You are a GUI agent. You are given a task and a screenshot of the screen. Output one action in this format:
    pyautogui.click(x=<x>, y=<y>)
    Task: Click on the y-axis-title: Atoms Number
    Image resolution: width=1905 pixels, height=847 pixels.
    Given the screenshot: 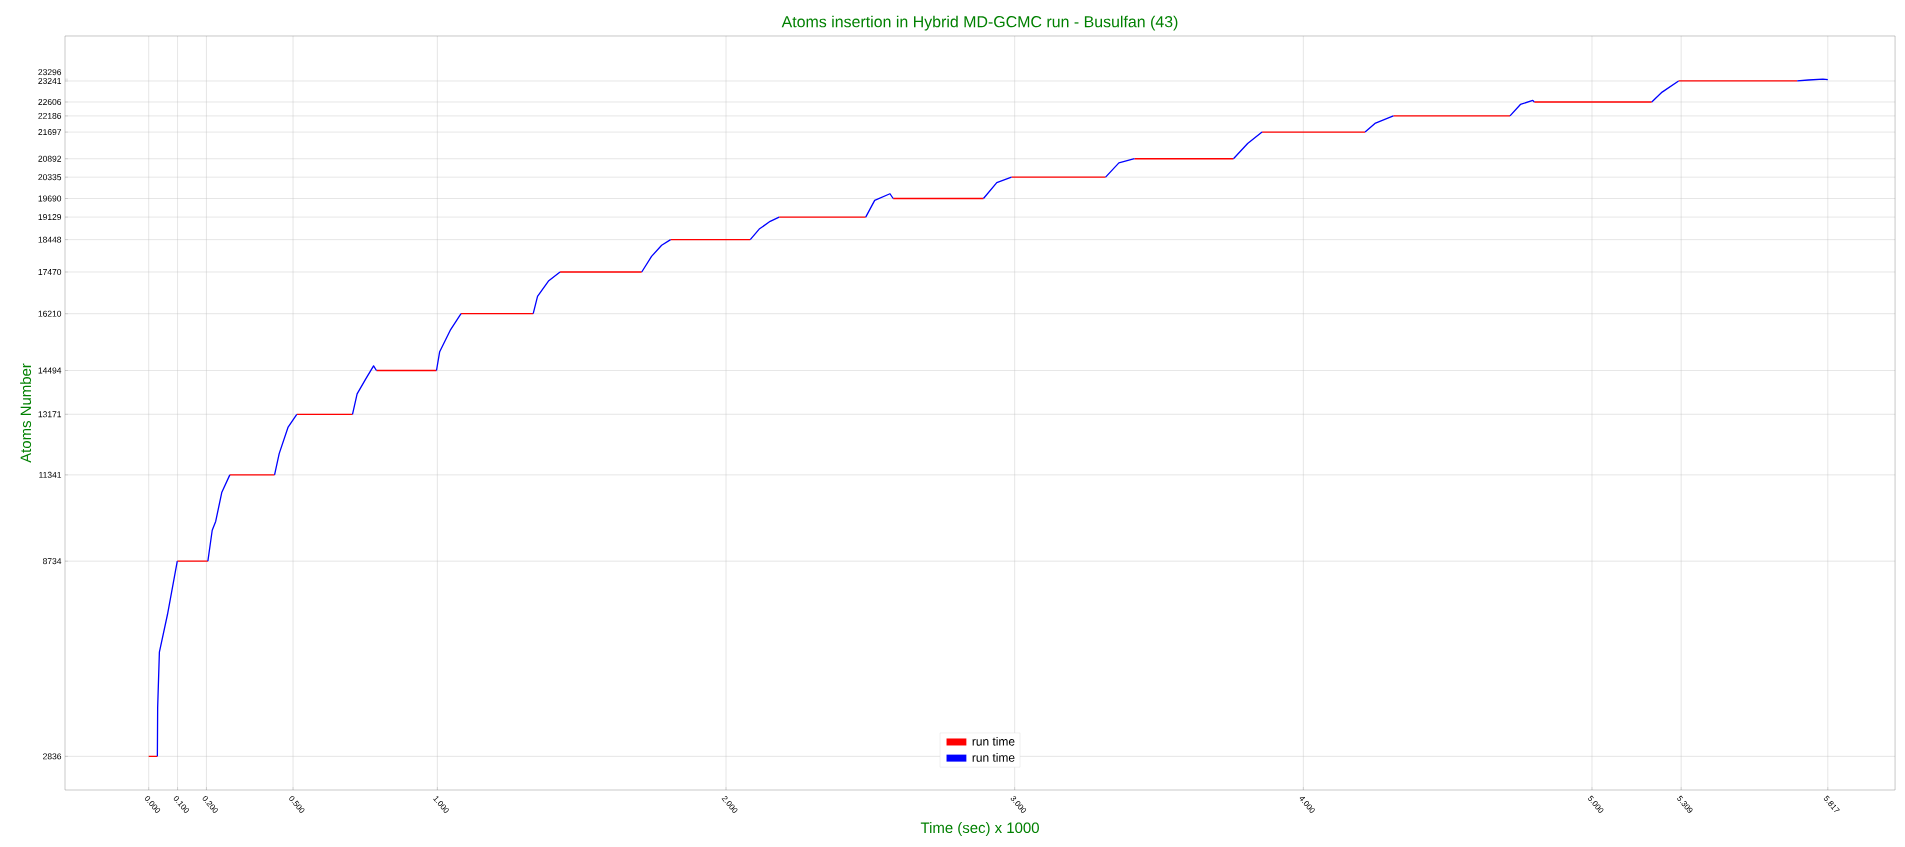 What is the action you would take?
    pyautogui.click(x=26, y=413)
    